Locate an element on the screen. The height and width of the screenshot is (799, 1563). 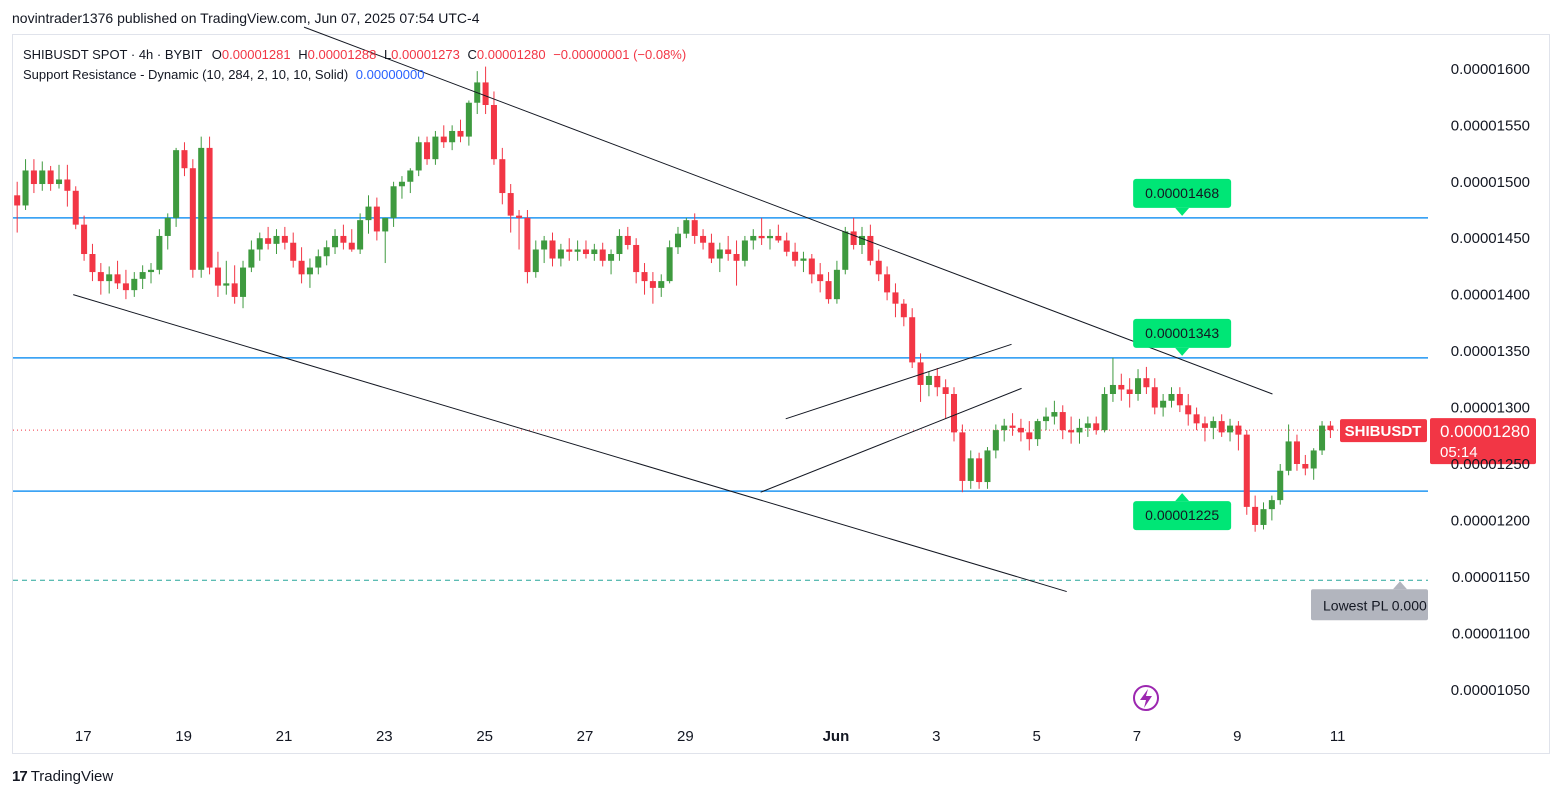
x-tick-label: Jun is located at coordinates (836, 736).